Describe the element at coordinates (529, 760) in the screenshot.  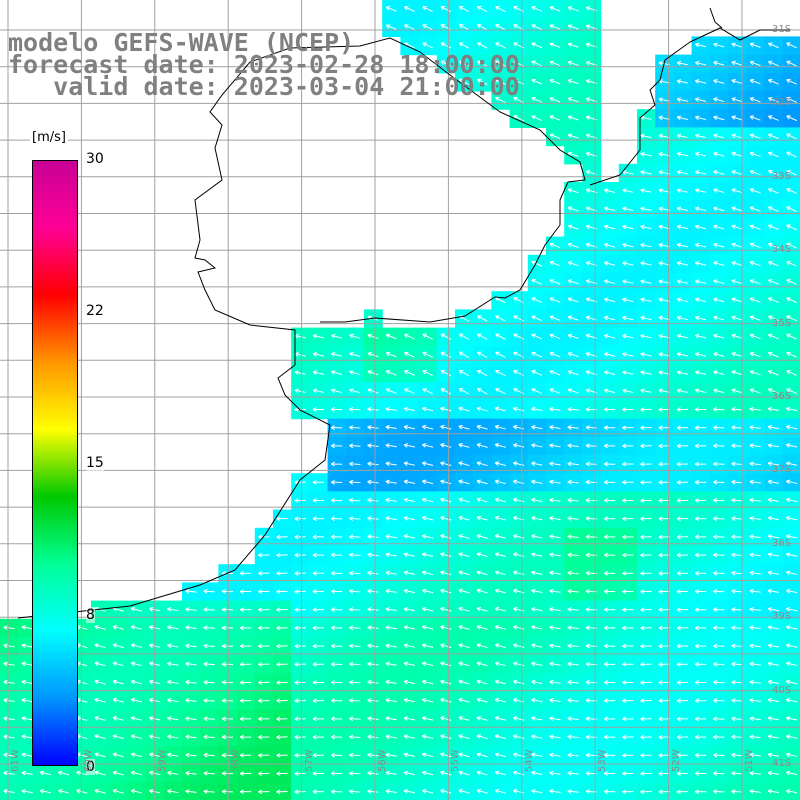
I see `longitude-label: 54W` at that location.